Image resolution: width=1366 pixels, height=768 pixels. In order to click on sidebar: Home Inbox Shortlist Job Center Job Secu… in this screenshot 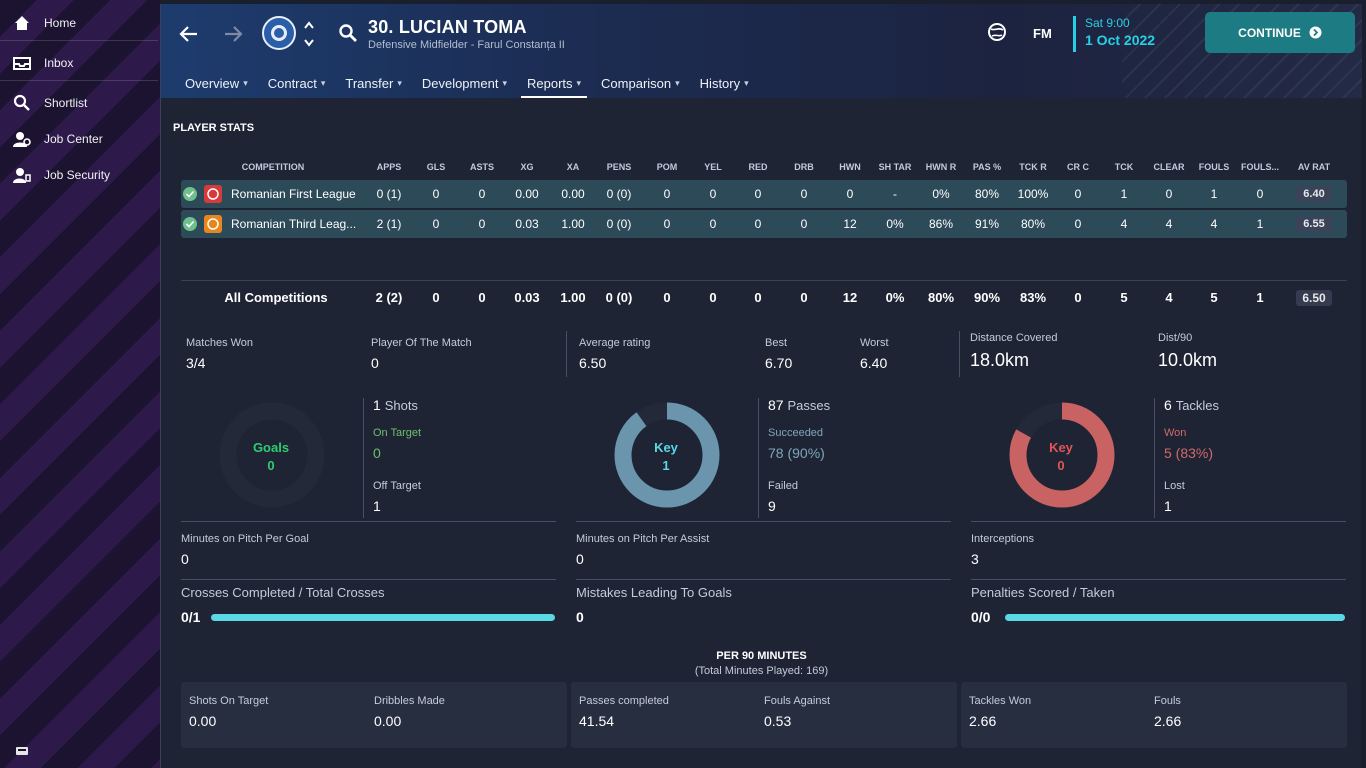, I will do `click(80, 384)`.